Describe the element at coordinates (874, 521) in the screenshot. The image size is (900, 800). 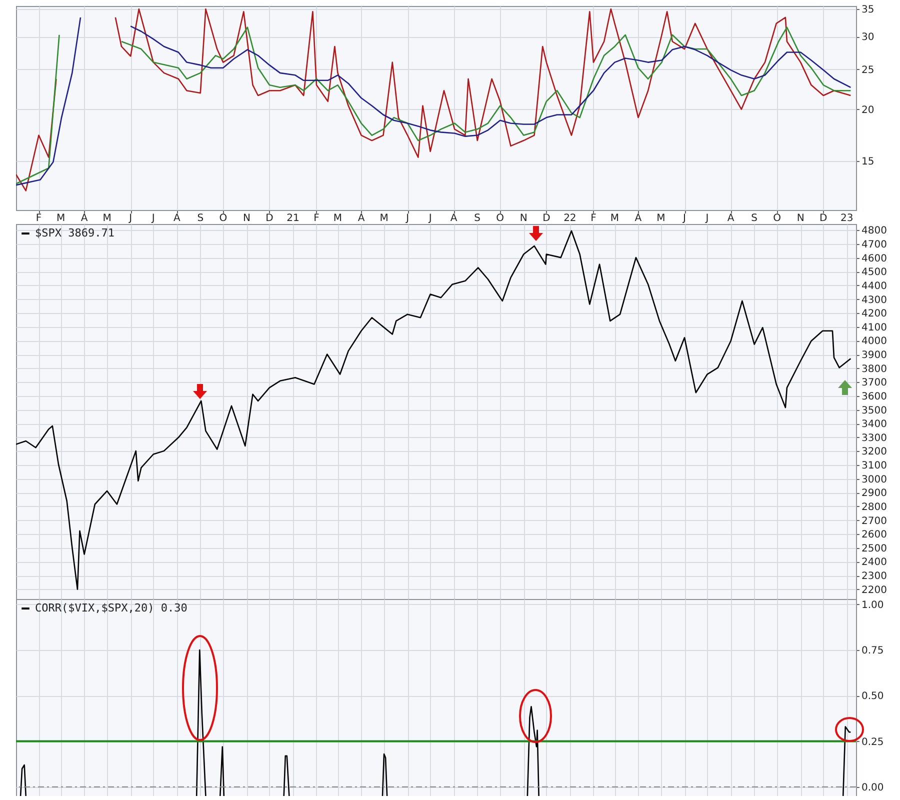
I see `y-tick-label: 2700` at that location.